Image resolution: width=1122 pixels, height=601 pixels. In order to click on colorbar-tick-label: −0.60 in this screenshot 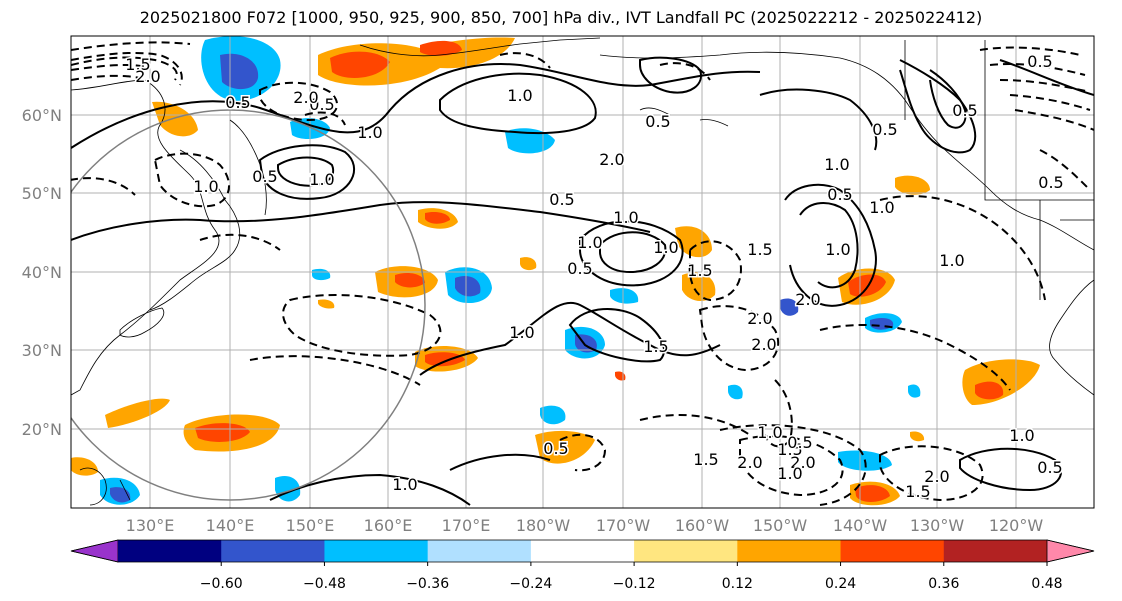, I will do `click(221, 584)`.